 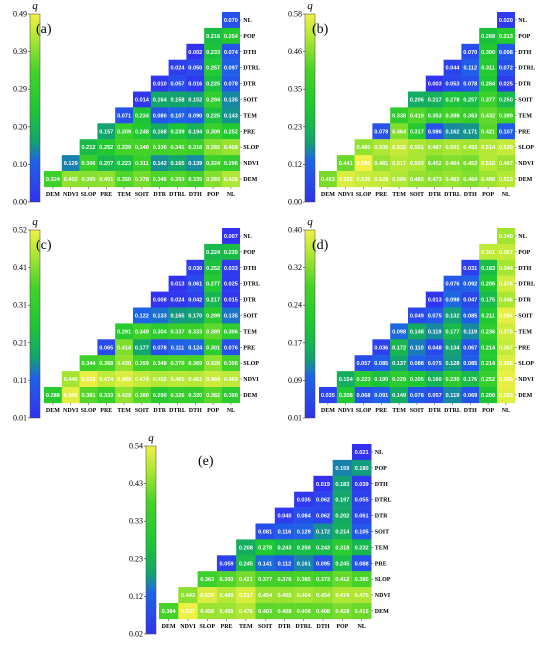 I want to click on cell-value-label: 0.090, so click(x=195, y=116).